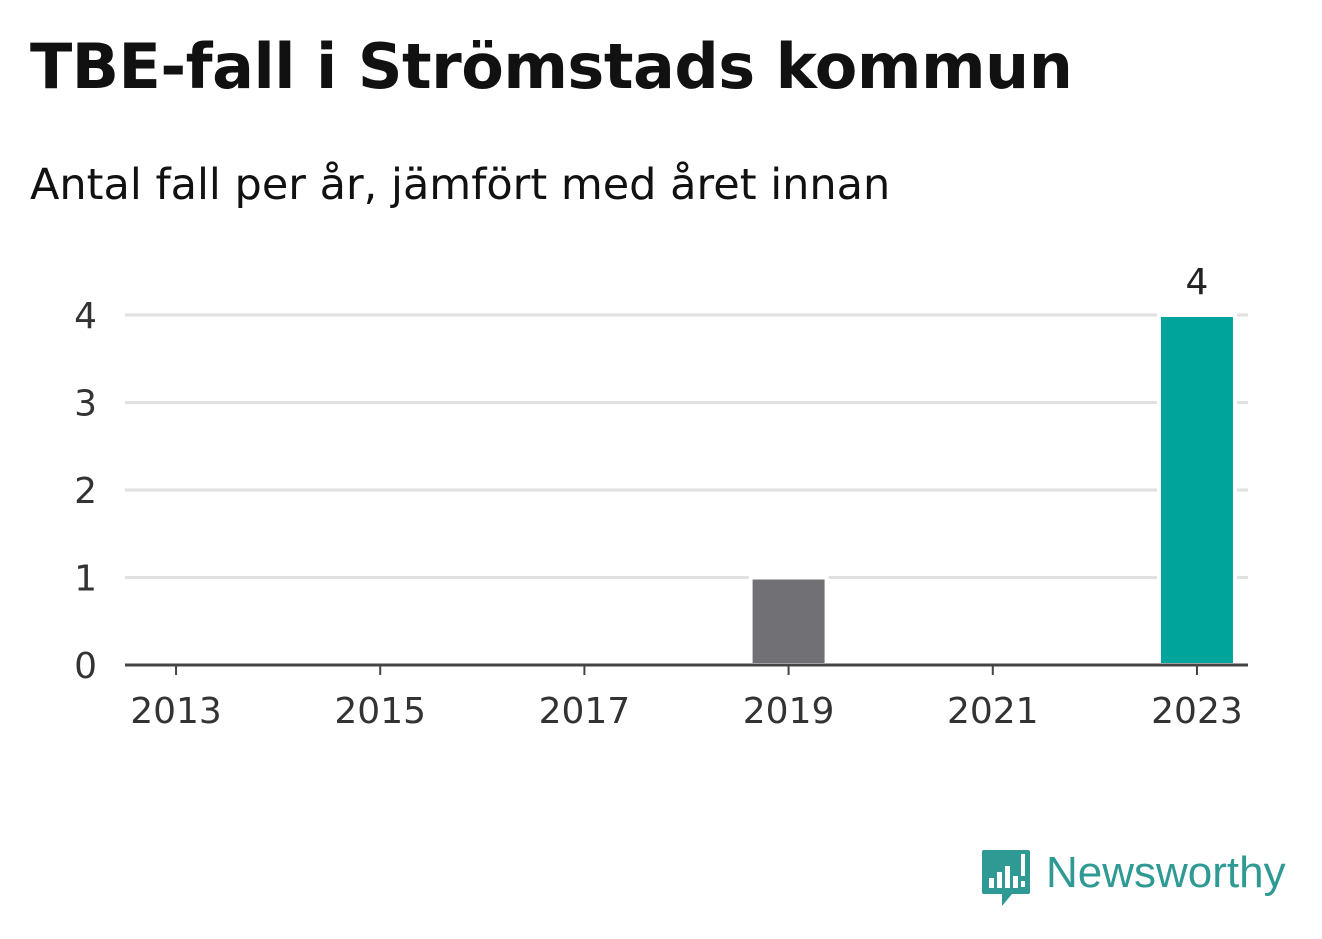  Describe the element at coordinates (1197, 282) in the screenshot. I see `data-label: 4` at that location.